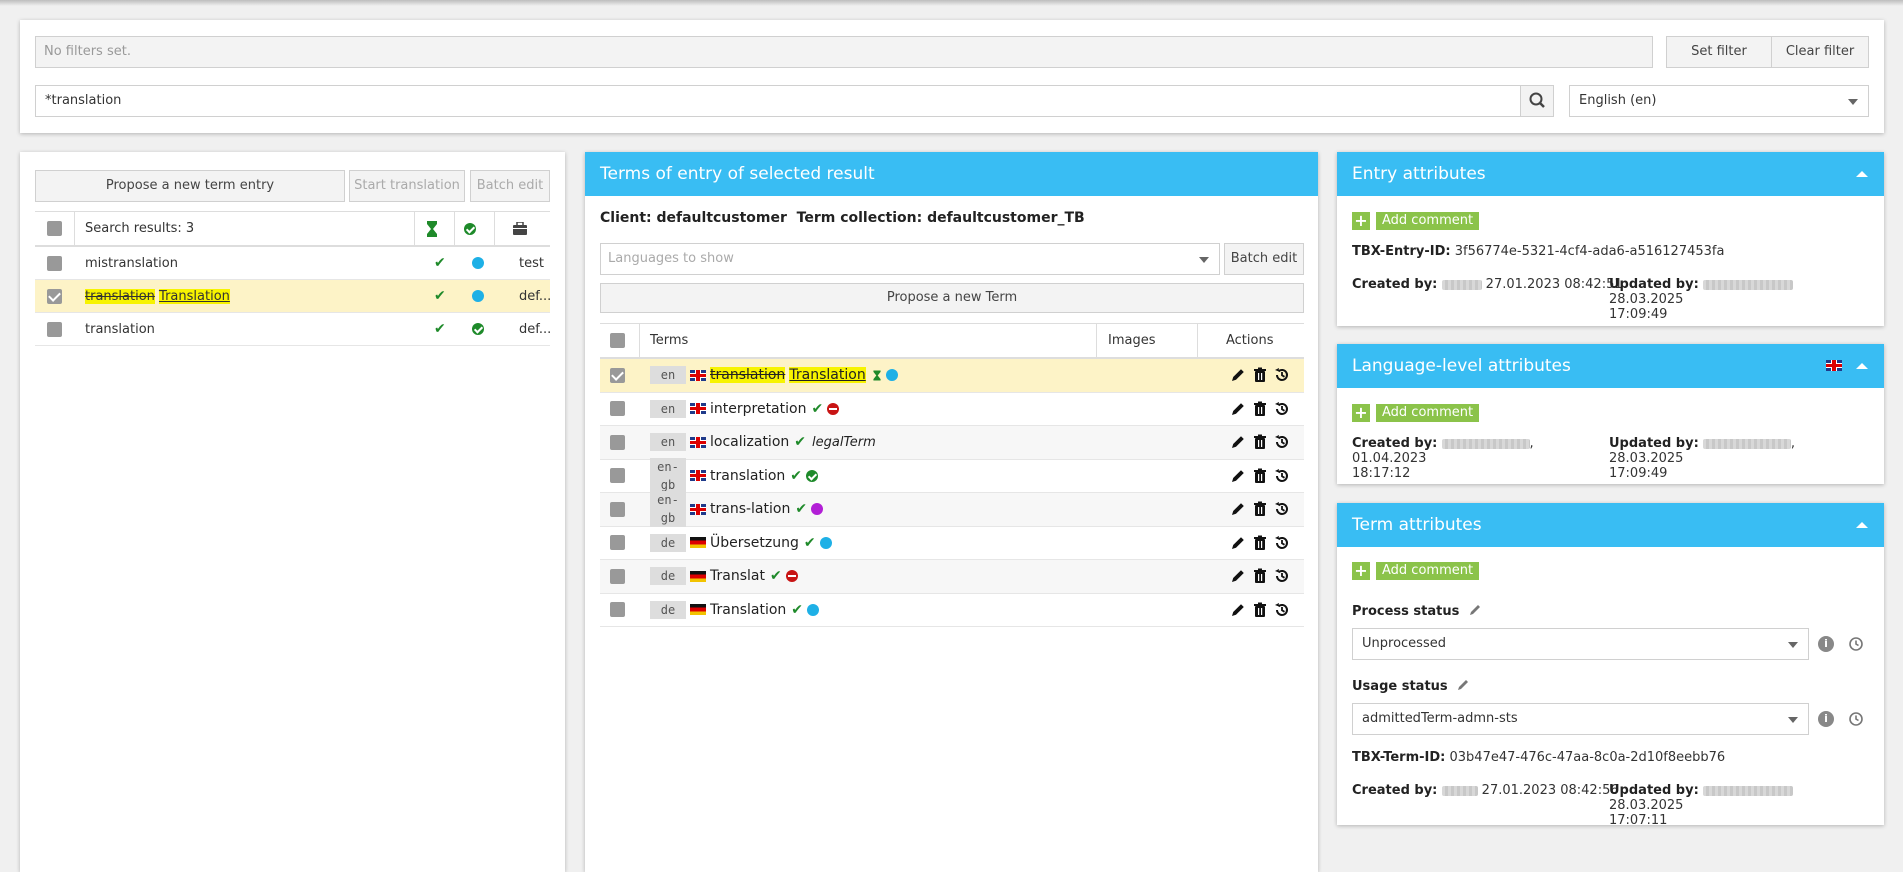 The width and height of the screenshot is (1903, 872). Describe the element at coordinates (952, 577) in the screenshot. I see `term-row: de Translat ✔` at that location.